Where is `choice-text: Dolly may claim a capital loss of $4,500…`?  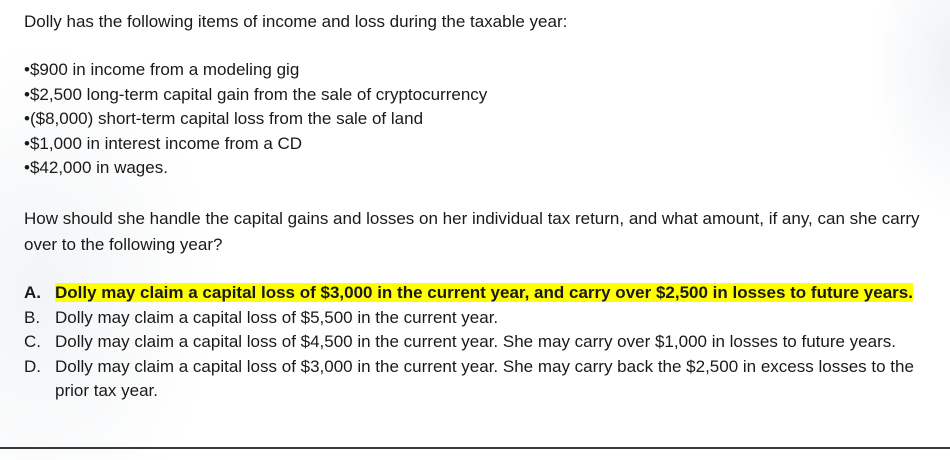
choice-text: Dolly may claim a capital loss of $4,500… is located at coordinates (475, 341).